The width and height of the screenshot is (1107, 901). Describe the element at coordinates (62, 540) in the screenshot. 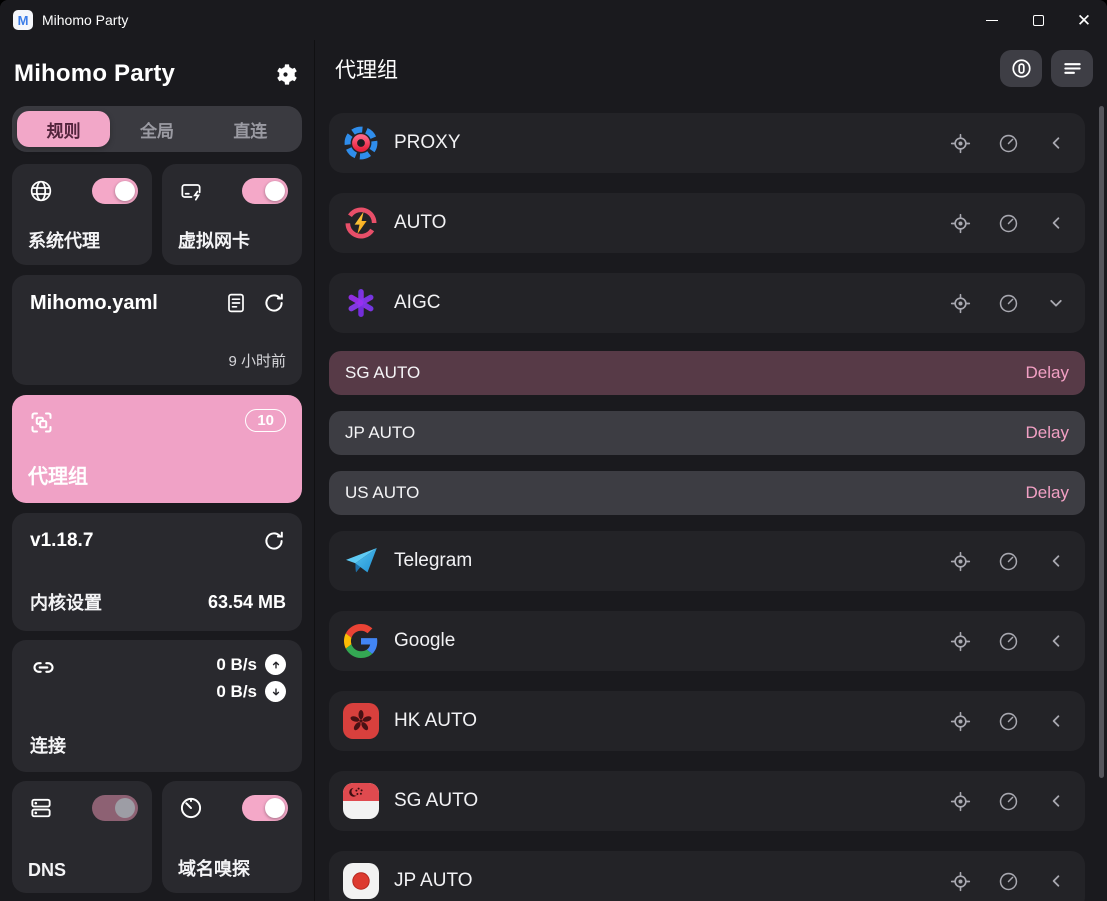

I see `core-version: v1.18.7` at that location.